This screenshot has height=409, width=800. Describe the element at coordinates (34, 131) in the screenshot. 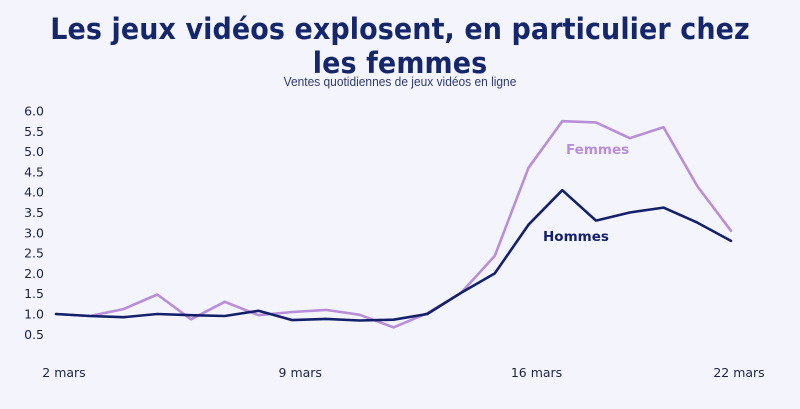

I see `y-tick-label: 5.5` at that location.